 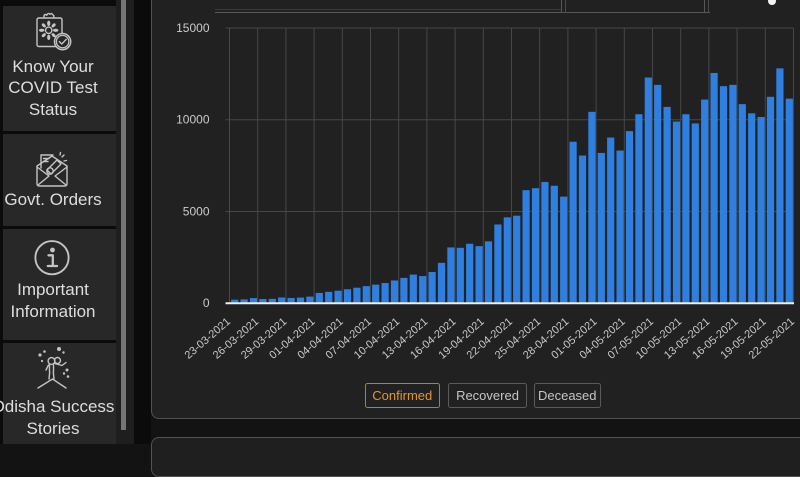 What do you see at coordinates (206, 303) in the screenshot?
I see `svg-text: 0` at bounding box center [206, 303].